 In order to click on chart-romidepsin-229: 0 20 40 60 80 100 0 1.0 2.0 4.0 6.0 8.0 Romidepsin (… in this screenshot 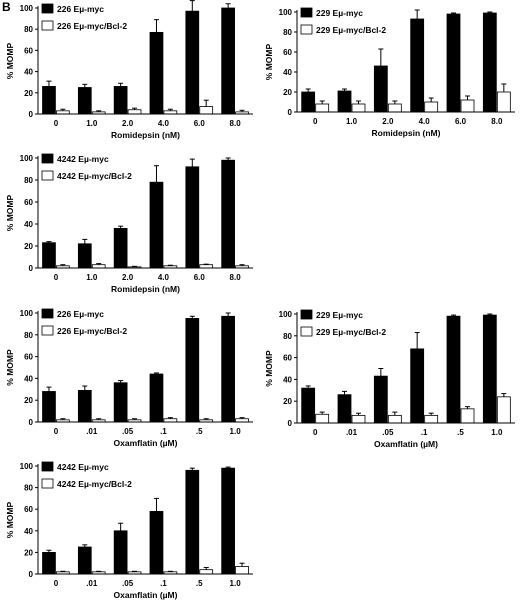, I will do `click(389, 72)`.